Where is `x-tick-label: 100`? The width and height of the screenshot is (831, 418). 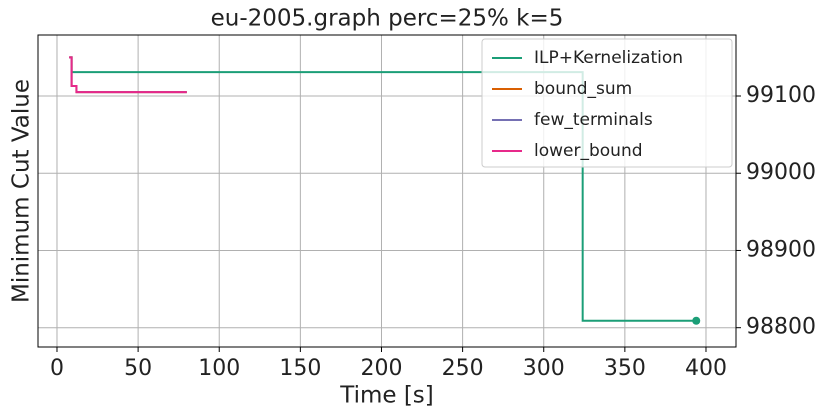
x-tick-label: 100 is located at coordinates (219, 368).